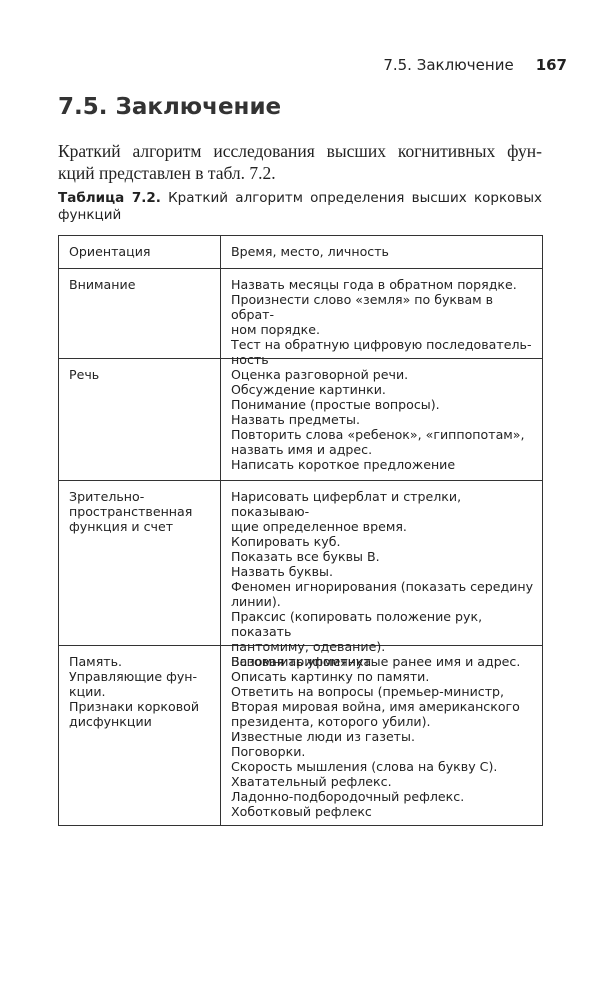 The height and width of the screenshot is (1000, 605). What do you see at coordinates (376, 661) in the screenshot?
I see `cell-line: Вспомнить упомянутые ранее имя и адрес.` at bounding box center [376, 661].